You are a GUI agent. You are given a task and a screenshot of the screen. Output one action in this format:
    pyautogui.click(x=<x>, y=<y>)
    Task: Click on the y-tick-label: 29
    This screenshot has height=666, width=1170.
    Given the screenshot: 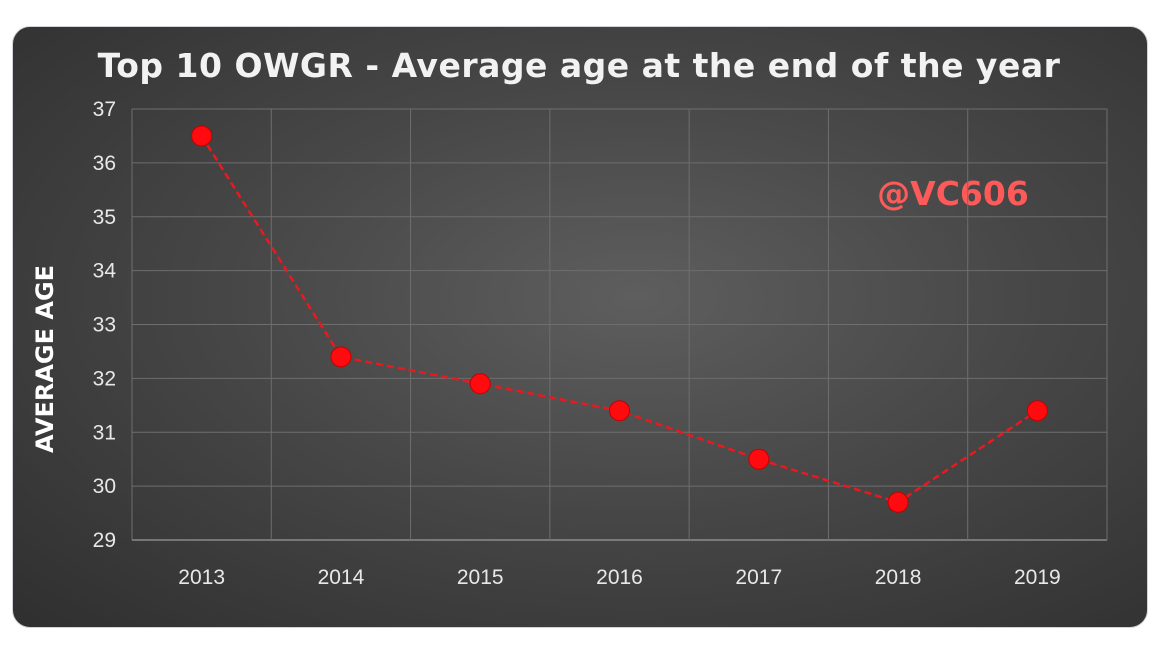 What is the action you would take?
    pyautogui.click(x=104, y=540)
    